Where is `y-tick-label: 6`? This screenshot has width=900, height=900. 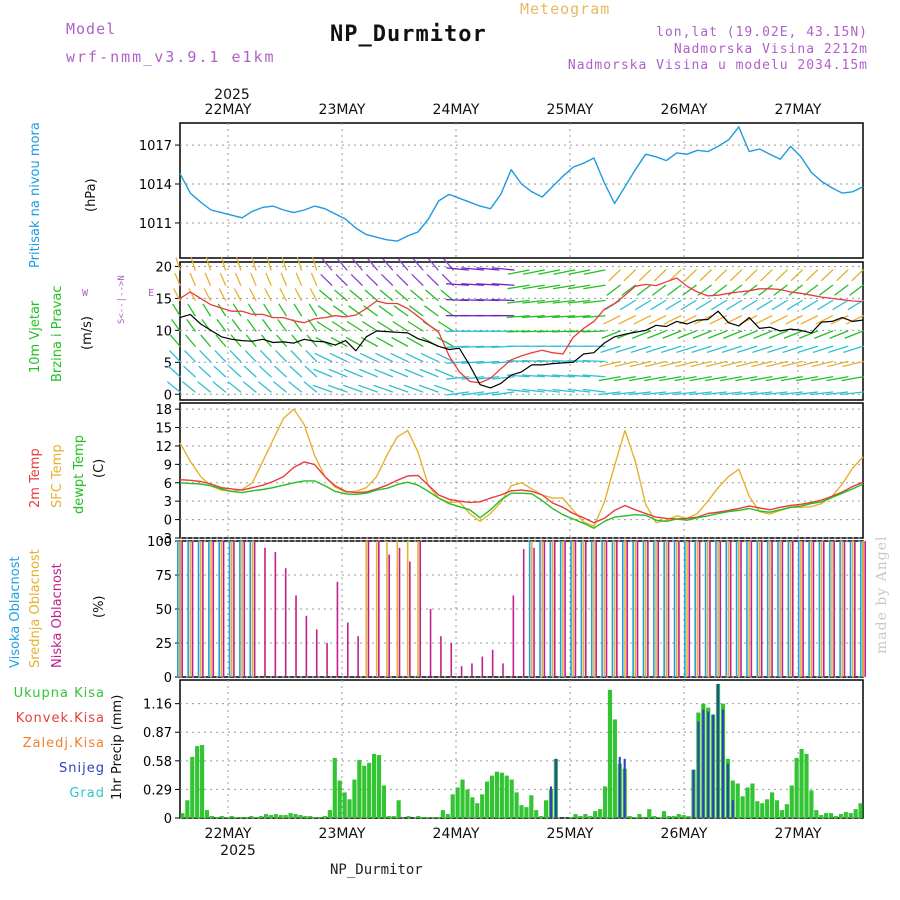
y-tick-label: 6 is located at coordinates (168, 484).